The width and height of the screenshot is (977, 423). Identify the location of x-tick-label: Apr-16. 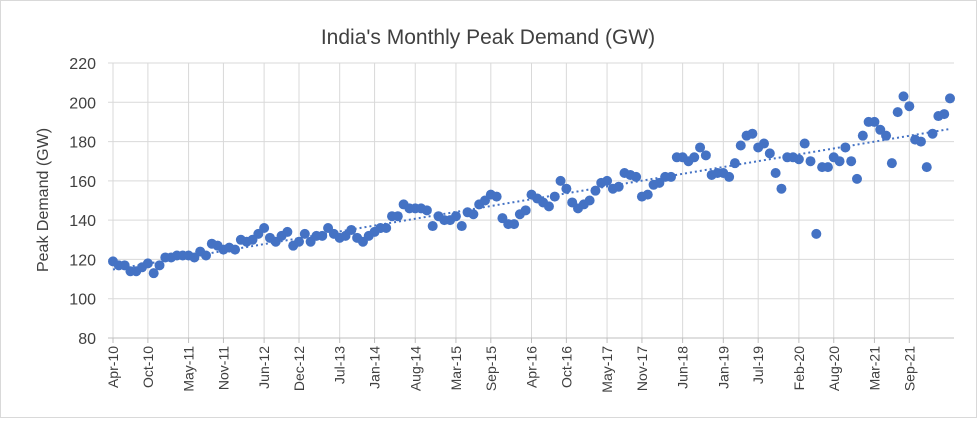
(532, 367).